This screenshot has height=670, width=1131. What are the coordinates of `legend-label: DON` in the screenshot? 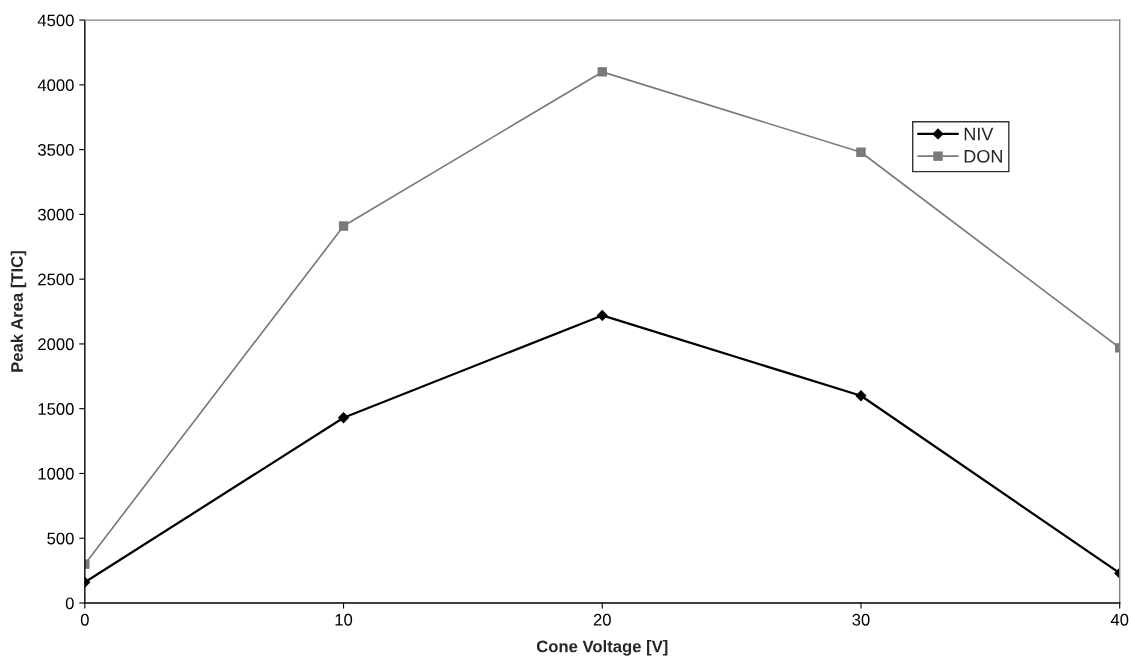 It's located at (983, 156).